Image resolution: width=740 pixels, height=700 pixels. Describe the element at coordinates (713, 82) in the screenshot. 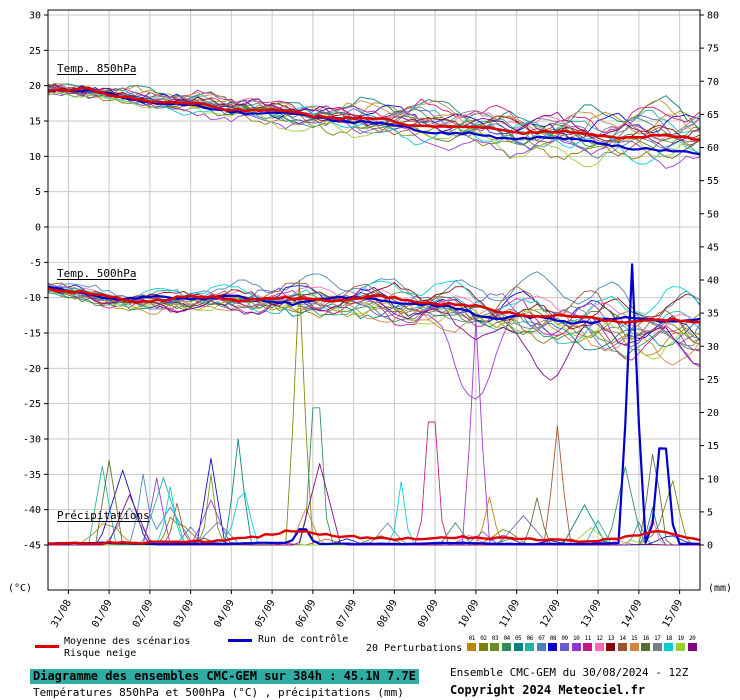

I see `right-axis-tick-label: 70` at that location.